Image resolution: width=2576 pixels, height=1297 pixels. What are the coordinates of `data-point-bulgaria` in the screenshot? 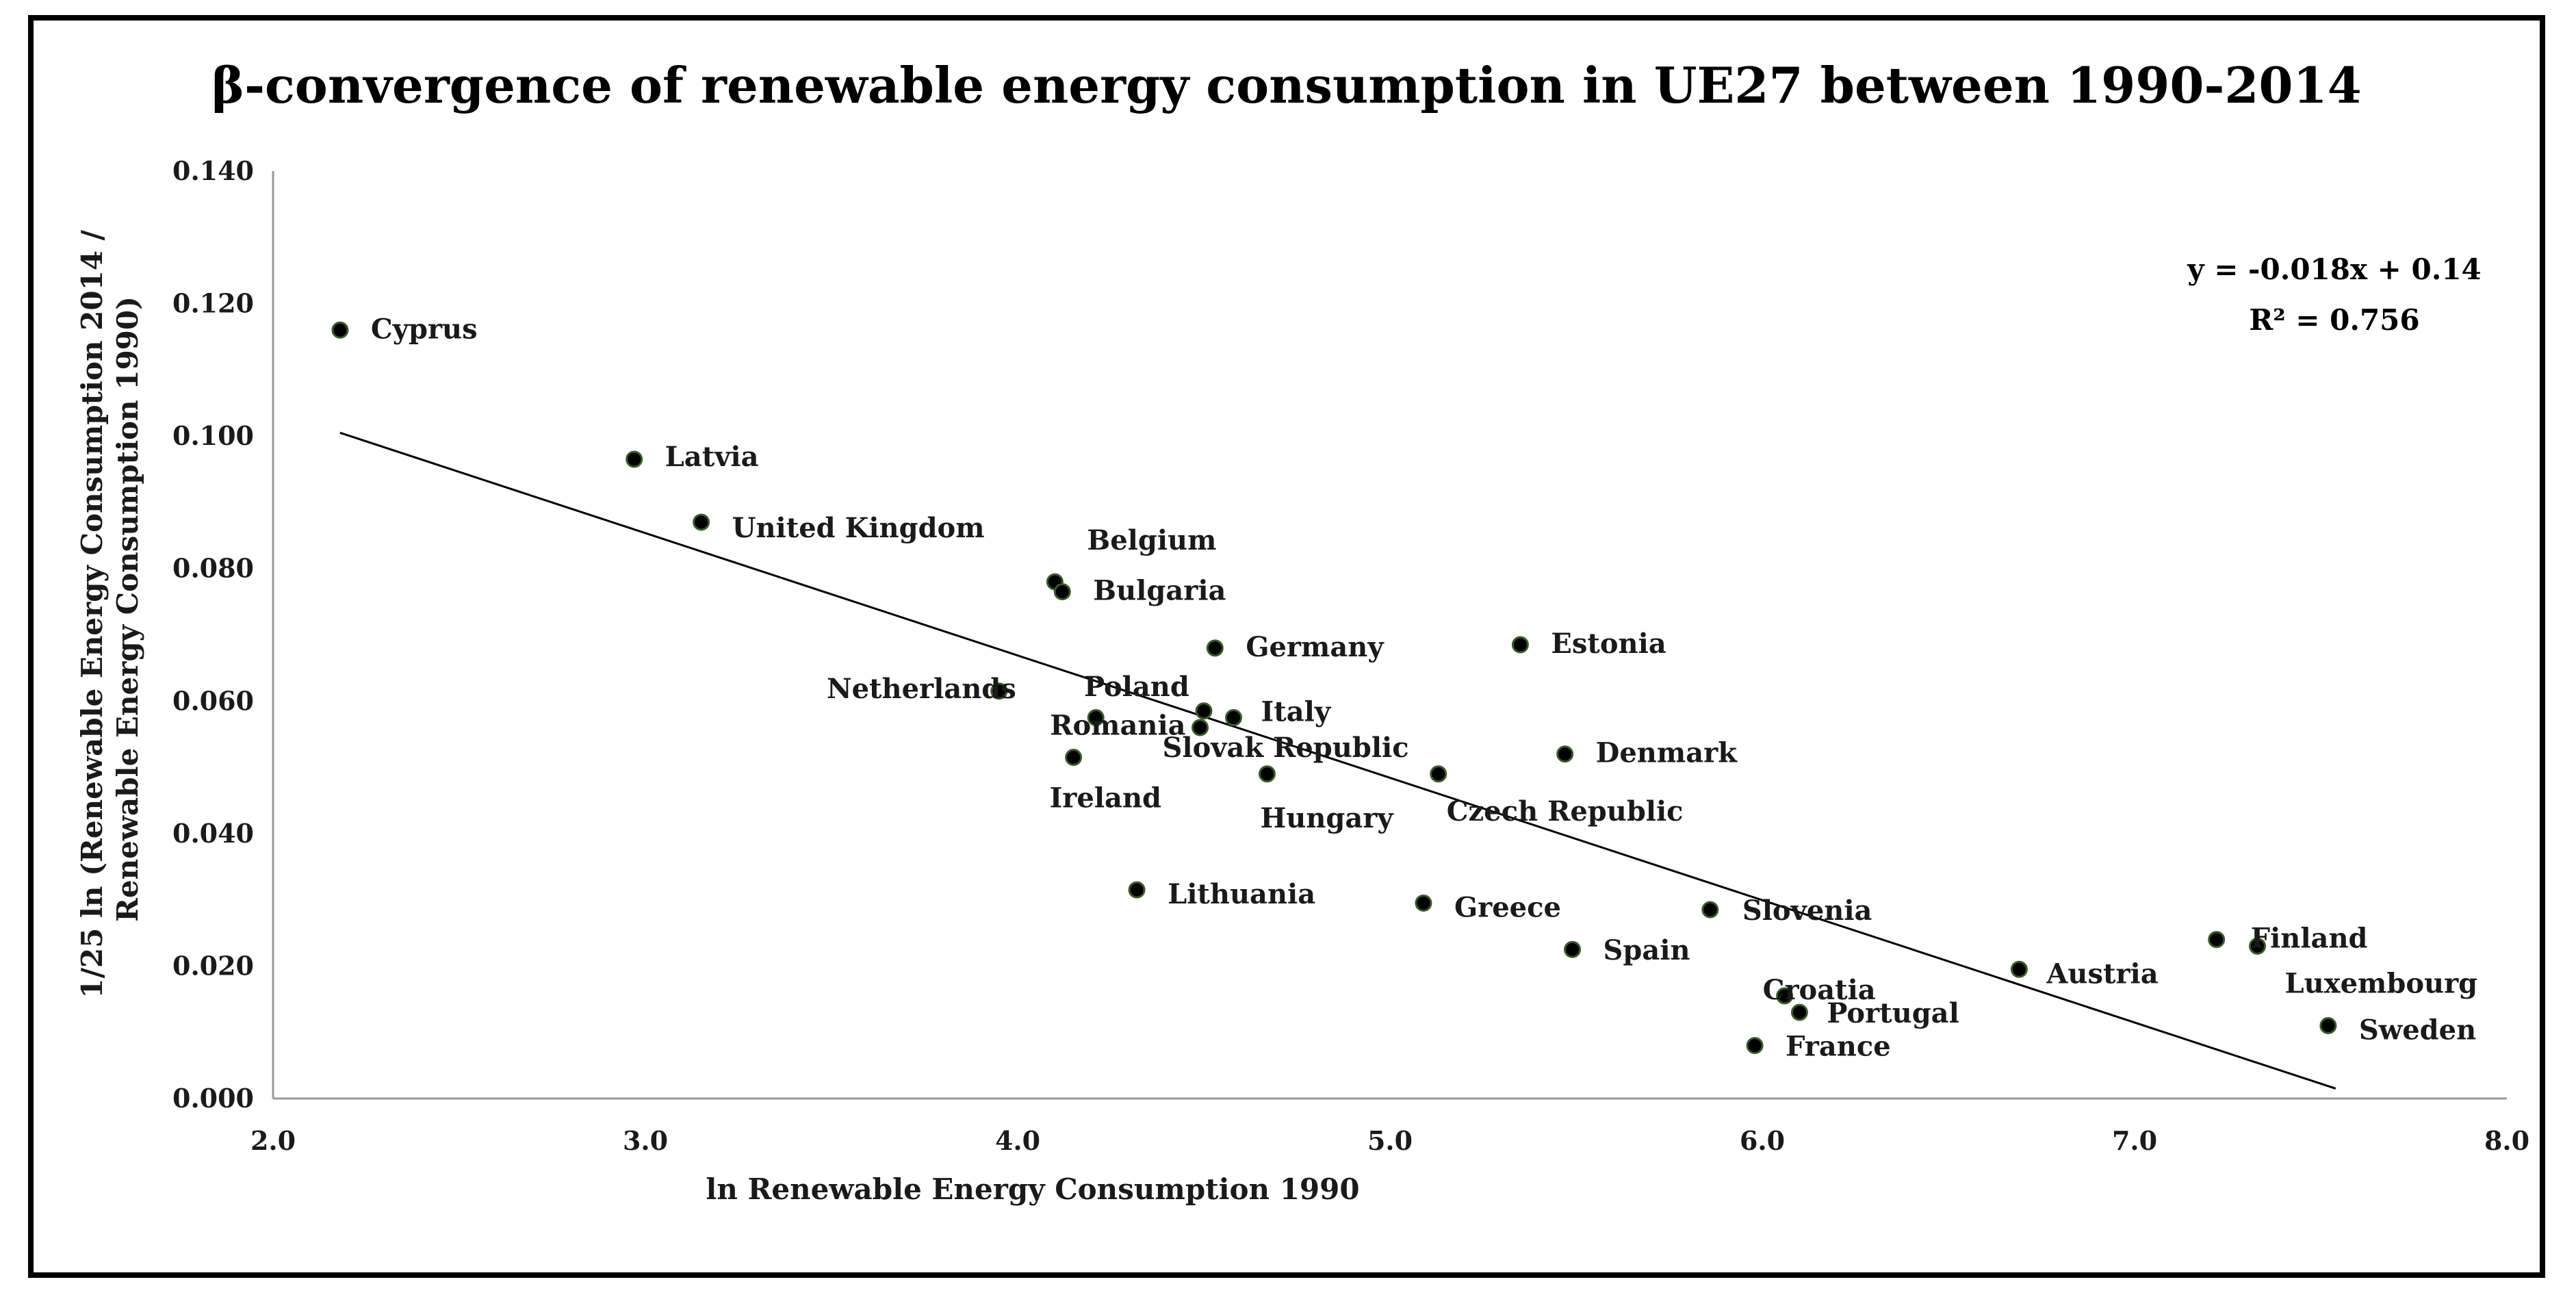 It's located at (1062, 592).